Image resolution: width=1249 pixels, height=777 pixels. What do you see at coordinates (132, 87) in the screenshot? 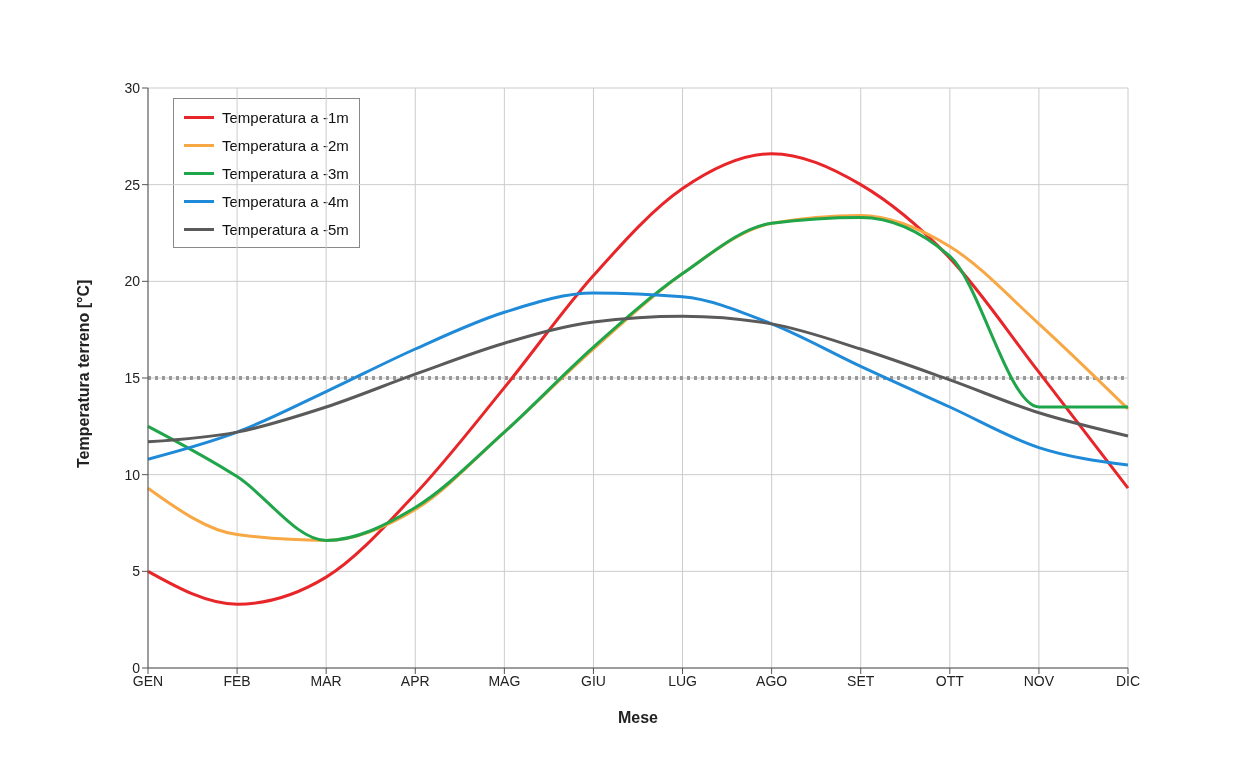
I see `y-tick-label: 30` at bounding box center [132, 87].